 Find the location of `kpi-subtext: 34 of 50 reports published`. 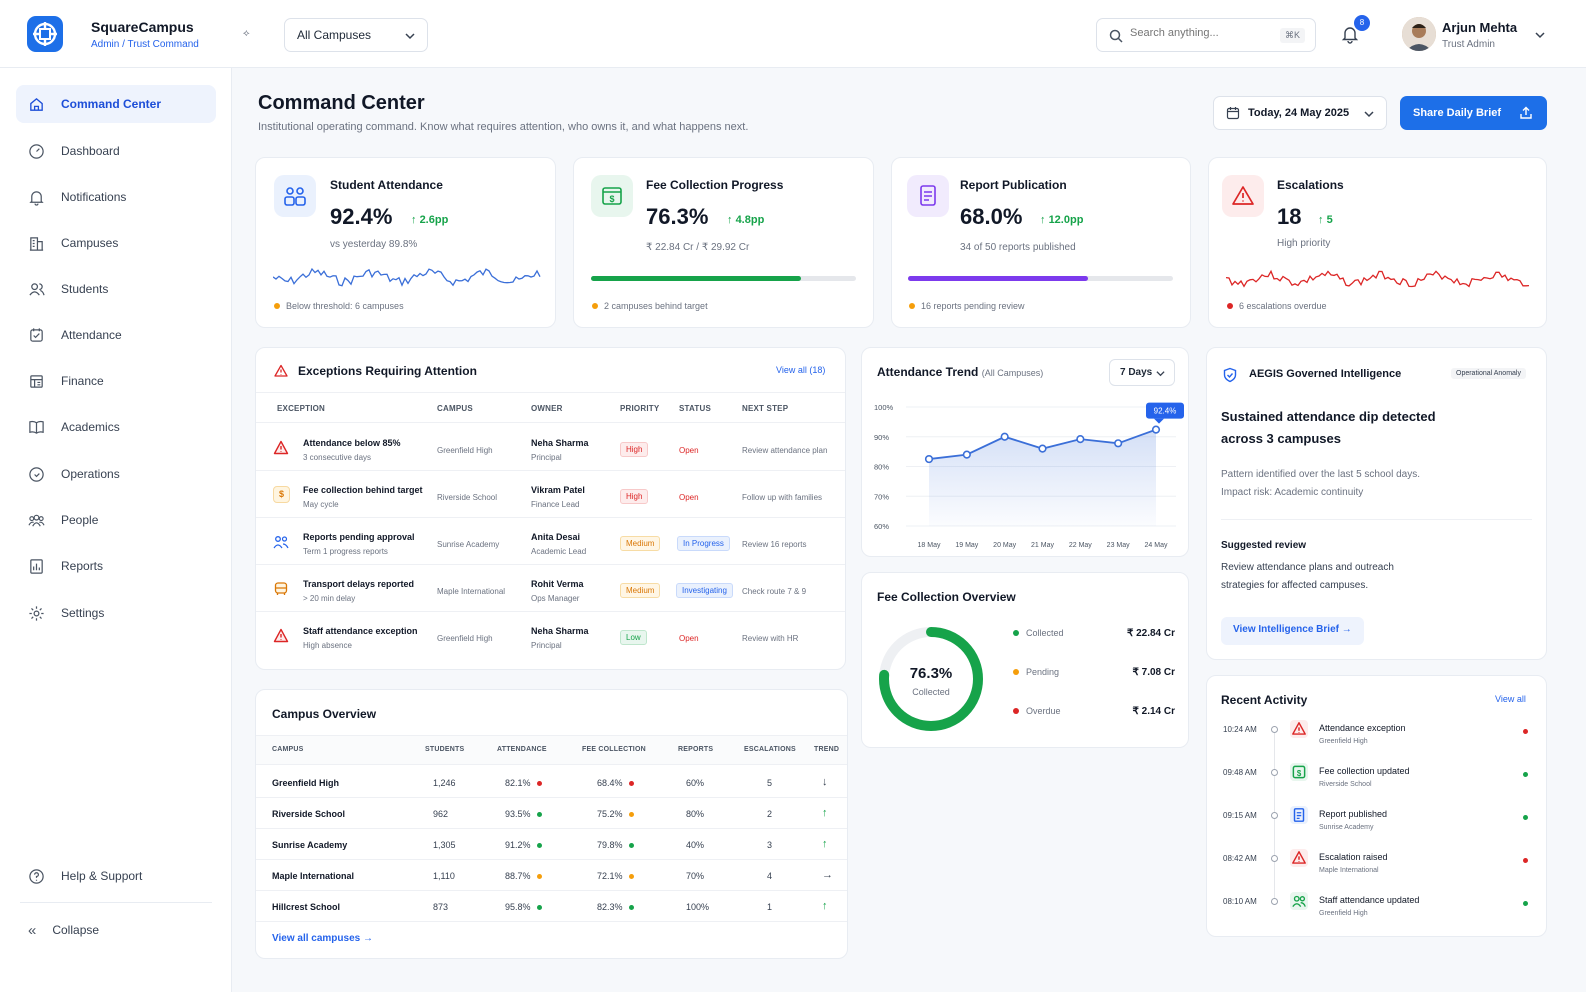

kpi-subtext: 34 of 50 reports published is located at coordinates (1018, 247).